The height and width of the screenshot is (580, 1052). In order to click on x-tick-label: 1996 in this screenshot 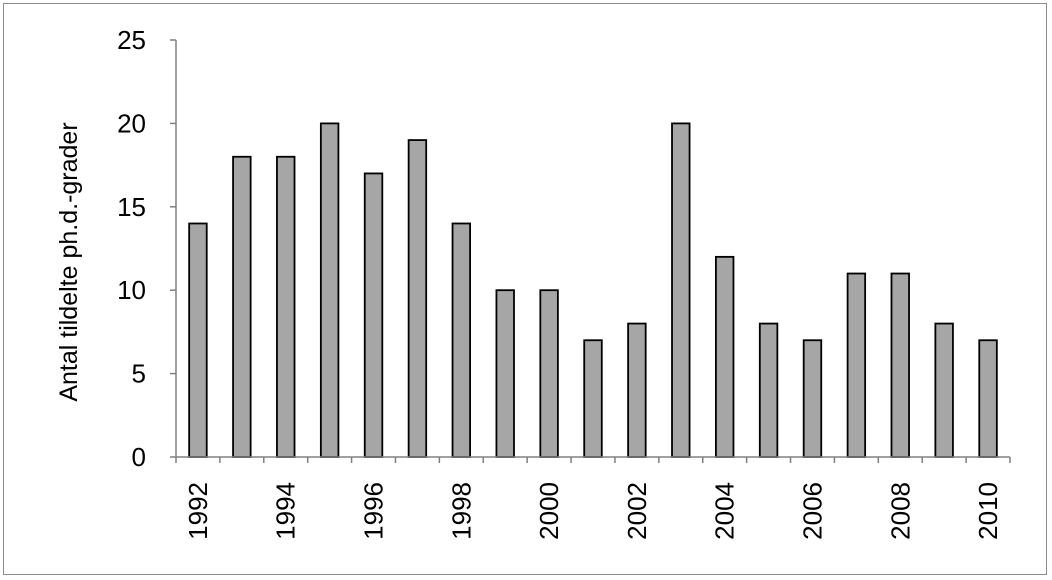, I will do `click(374, 511)`.